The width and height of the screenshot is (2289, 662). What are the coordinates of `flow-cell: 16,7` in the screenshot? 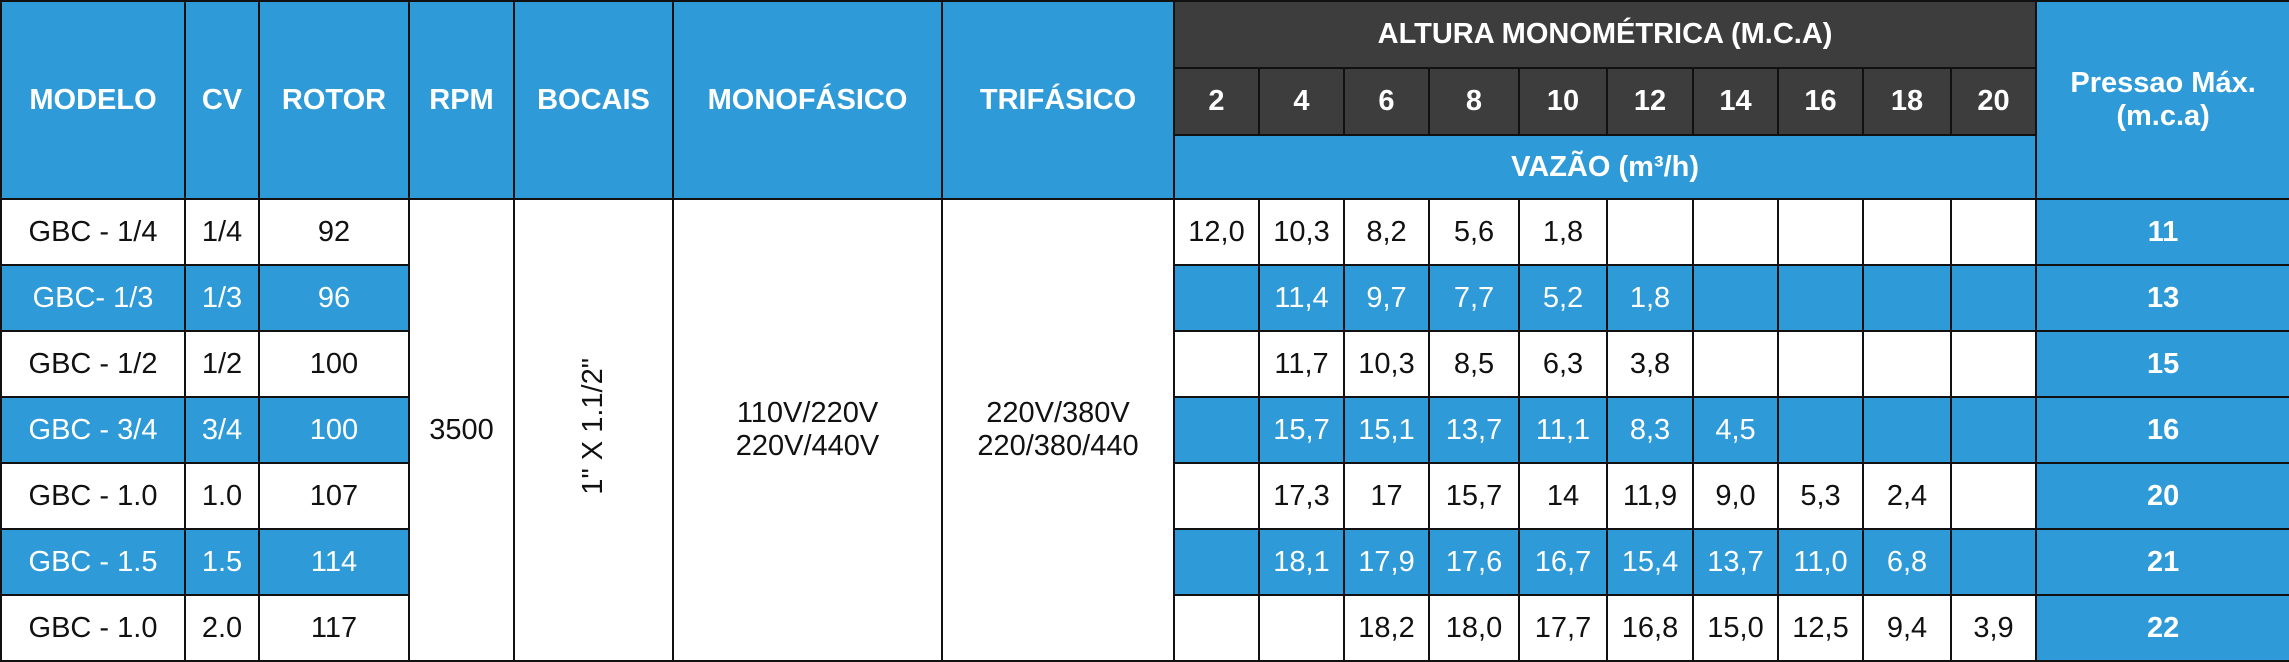 It's located at (1563, 562).